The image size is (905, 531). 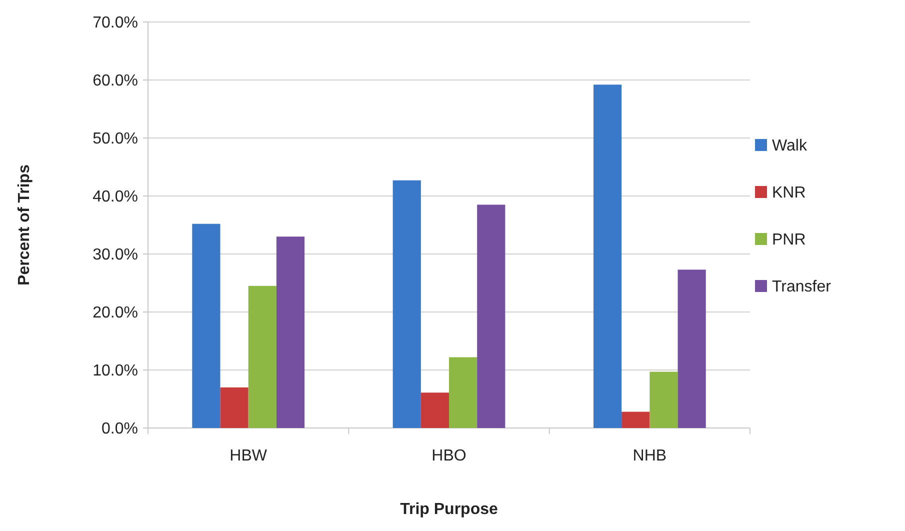 I want to click on y-tick-label: 70.0%, so click(x=115, y=23).